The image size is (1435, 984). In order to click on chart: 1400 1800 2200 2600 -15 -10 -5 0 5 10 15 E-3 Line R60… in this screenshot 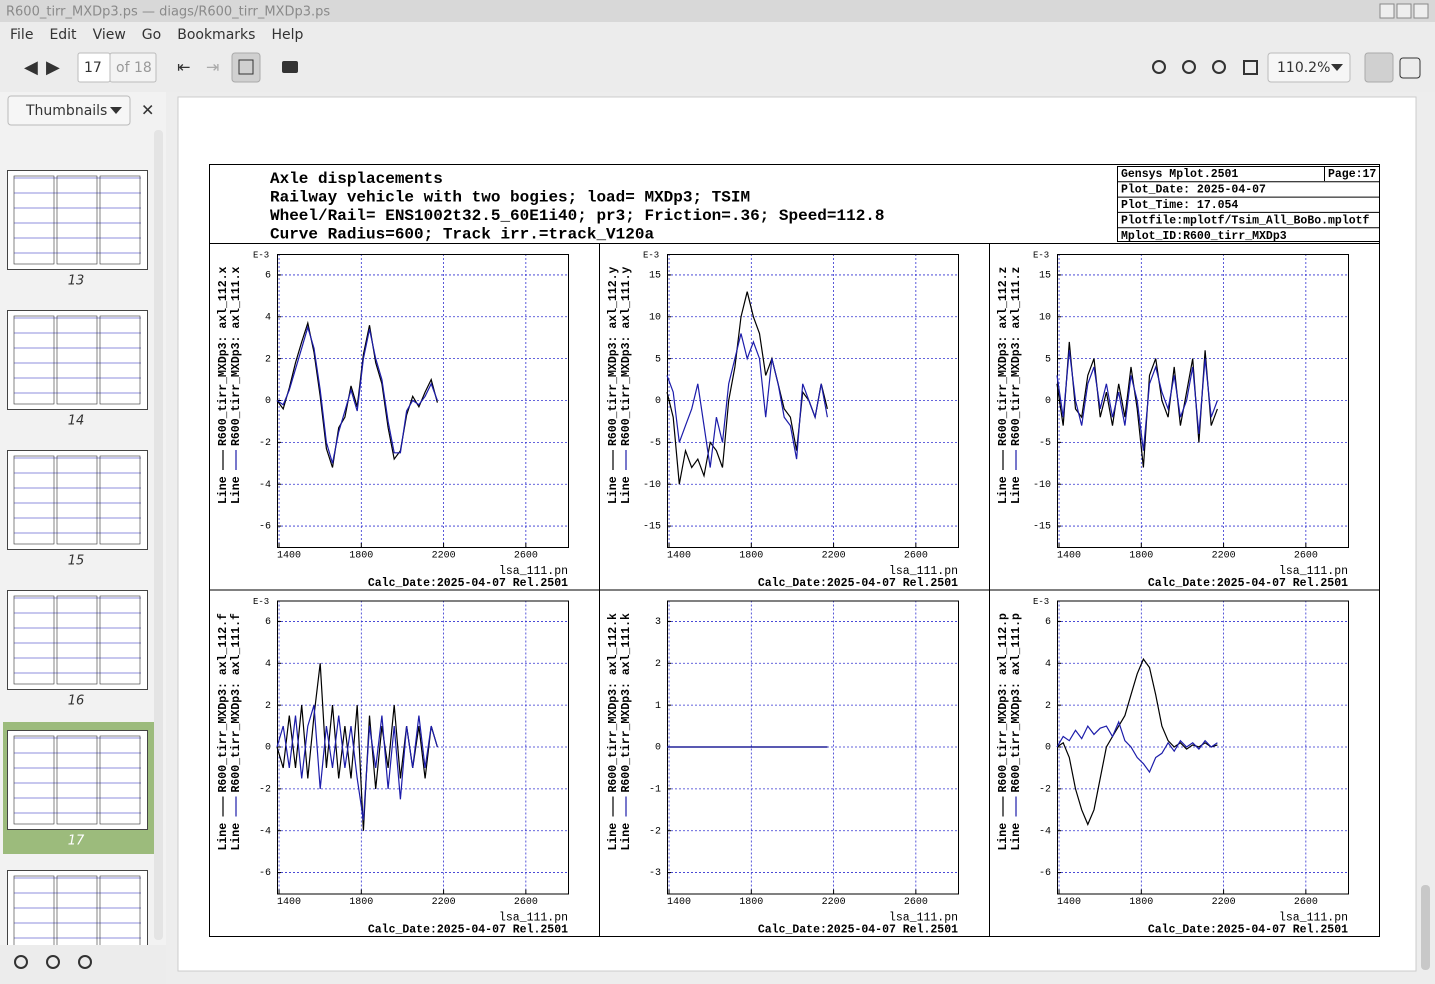, I will do `click(1169, 416)`.